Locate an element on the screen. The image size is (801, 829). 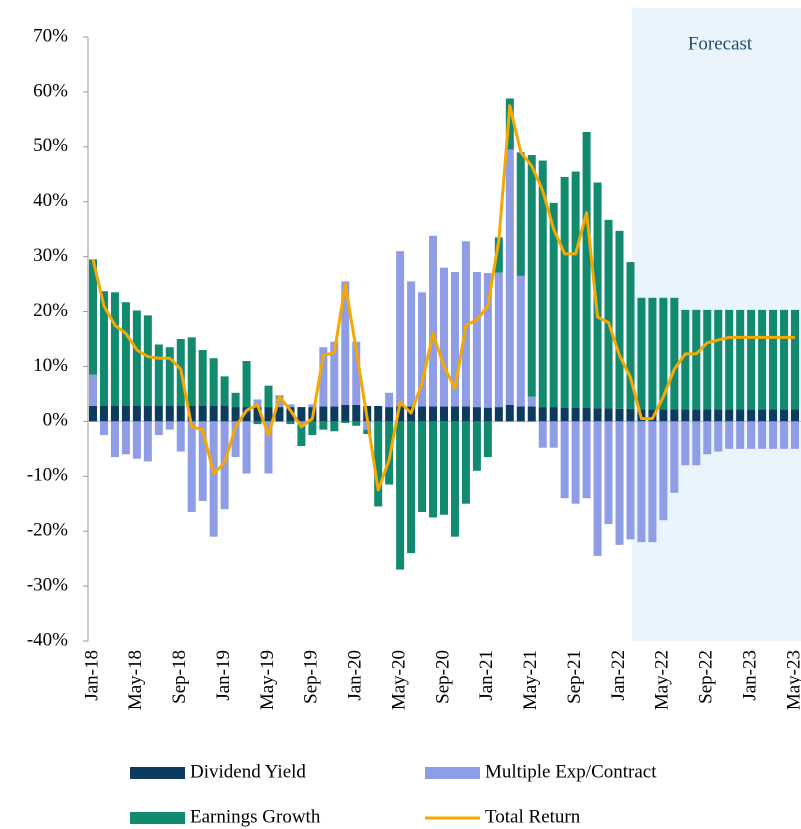
y-tick-label: 20% is located at coordinates (50, 310).